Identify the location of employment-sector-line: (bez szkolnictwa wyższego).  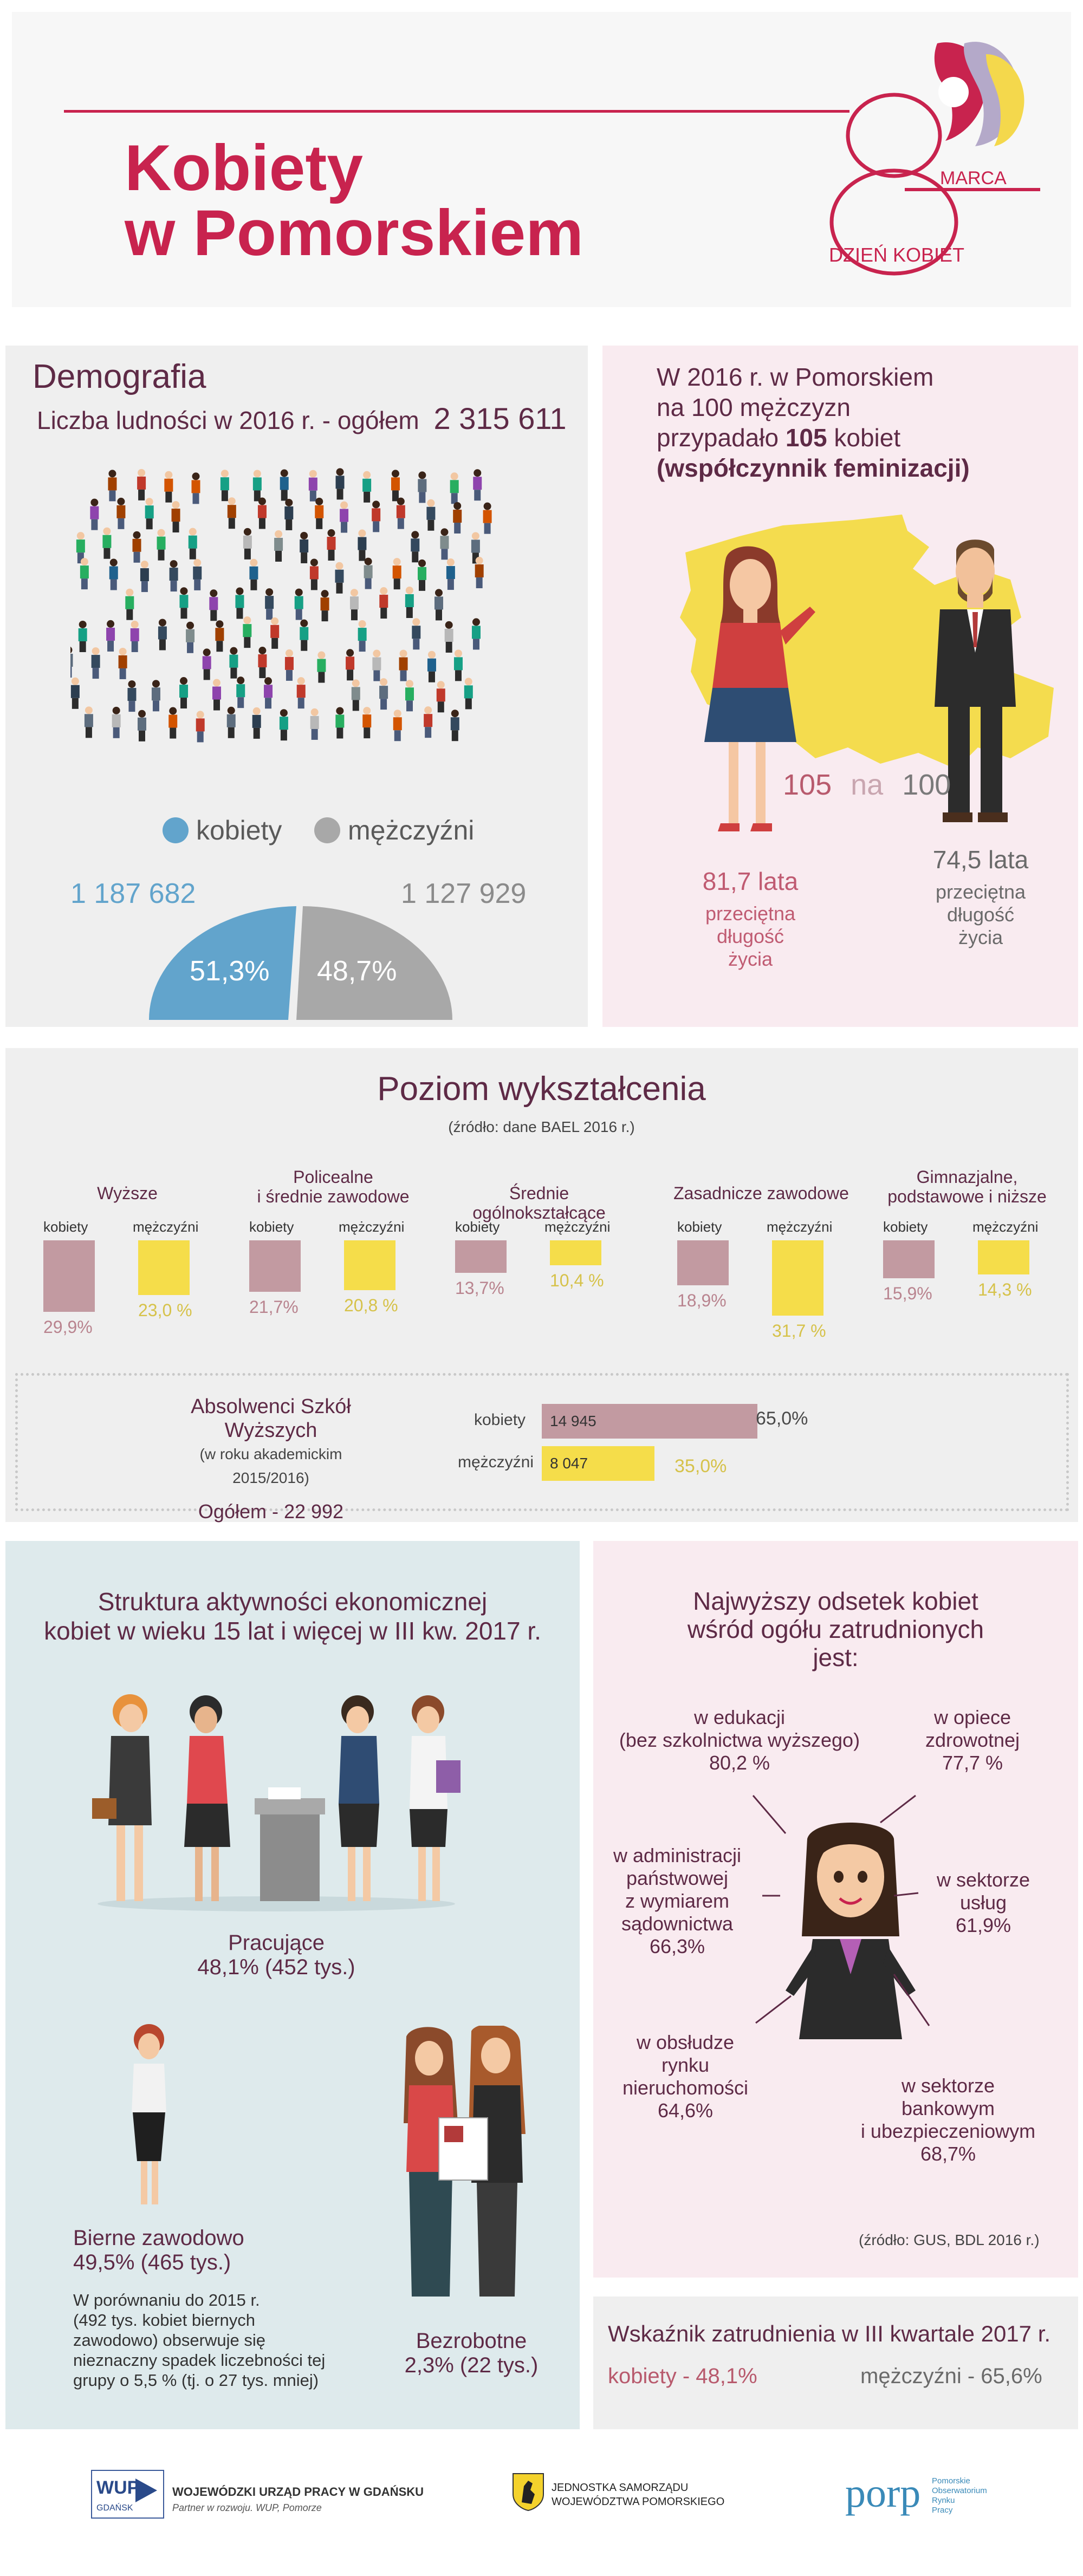
(739, 1740).